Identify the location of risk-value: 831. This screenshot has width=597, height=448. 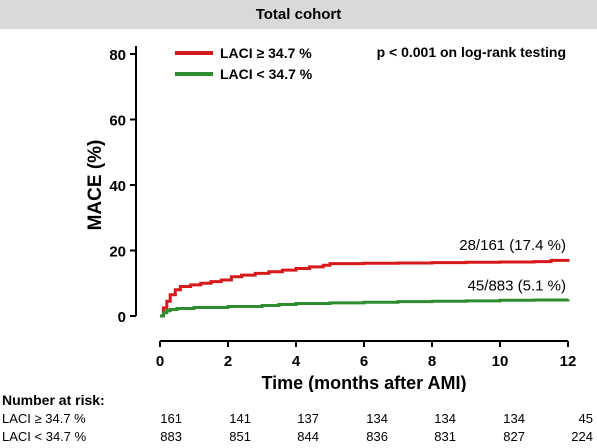
(445, 436).